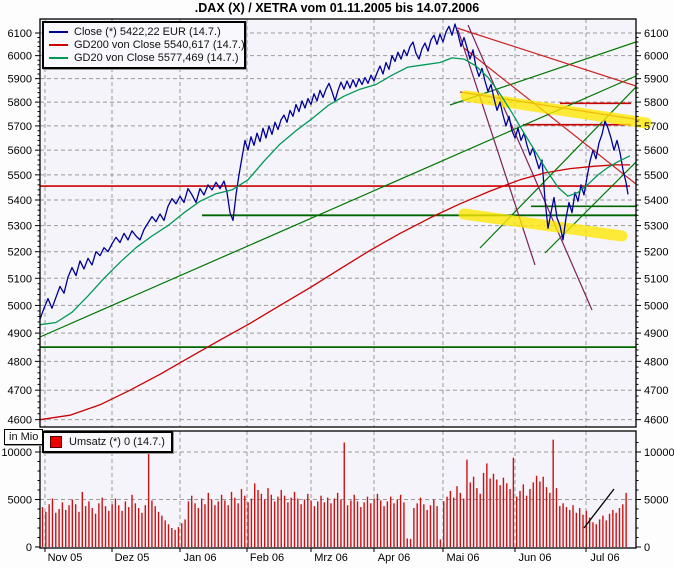 The width and height of the screenshot is (674, 568). I want to click on volume-axis-label-left: 0, so click(29, 548).